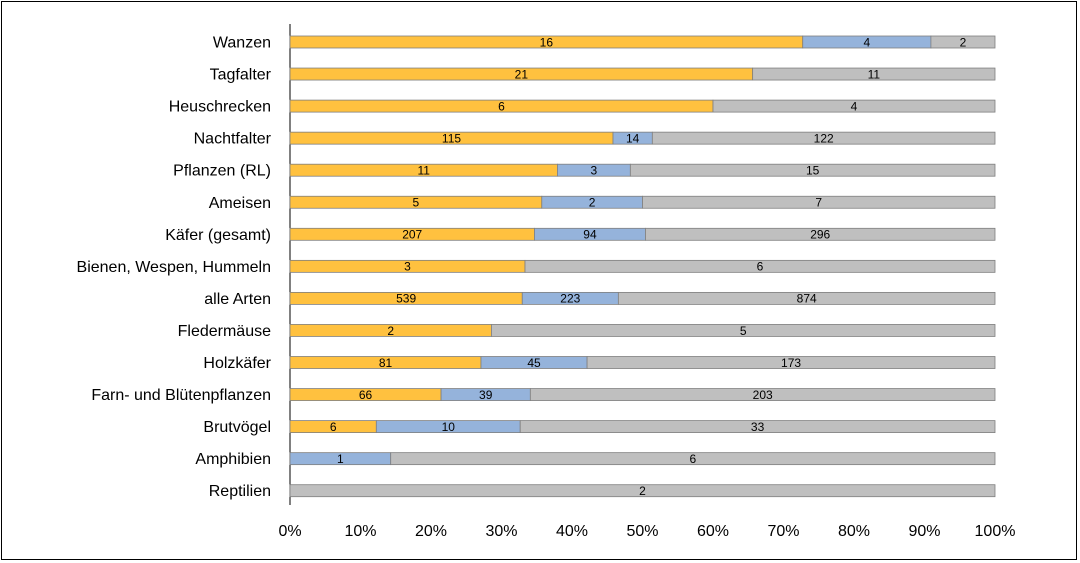  I want to click on data-label: 94, so click(590, 235).